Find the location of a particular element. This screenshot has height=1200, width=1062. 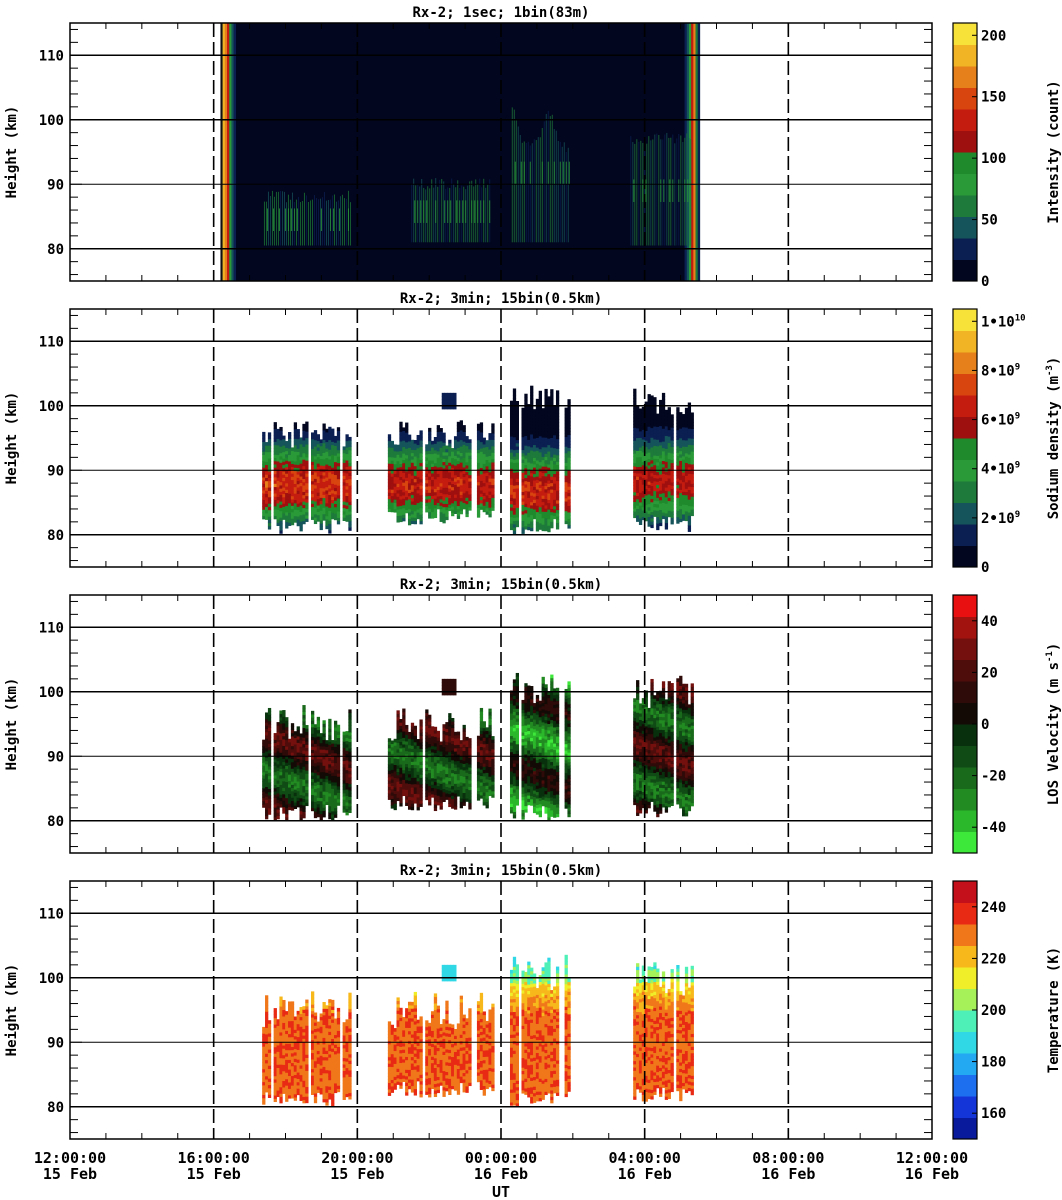

colorbar-swatch is located at coordinates (965, 449).